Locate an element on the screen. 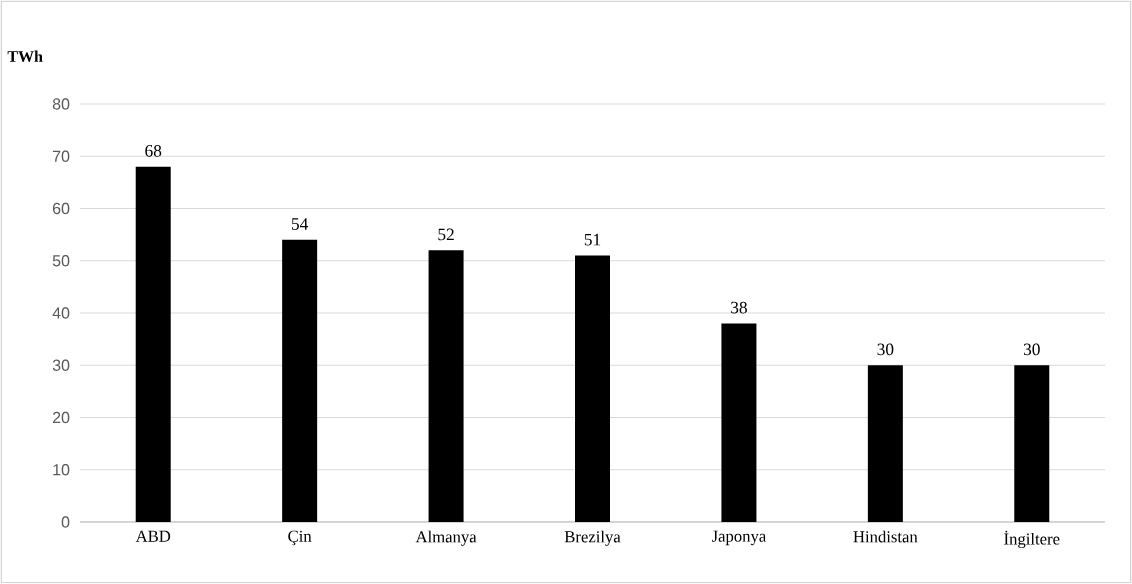 The image size is (1132, 584). data-label: 68 is located at coordinates (153, 150).